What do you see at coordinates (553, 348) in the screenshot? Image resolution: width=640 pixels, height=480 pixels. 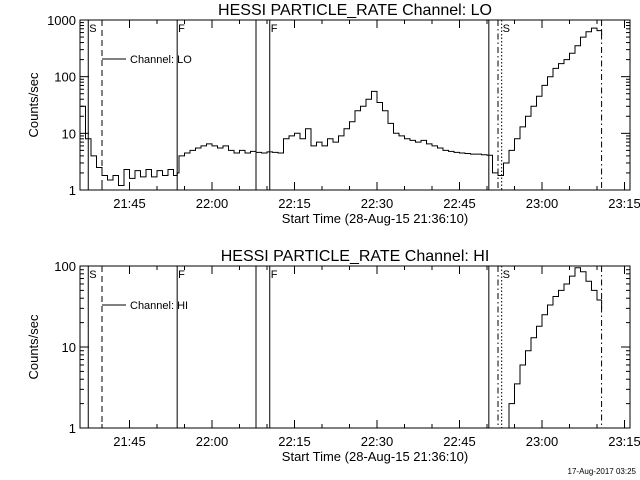 I see `series-line` at bounding box center [553, 348].